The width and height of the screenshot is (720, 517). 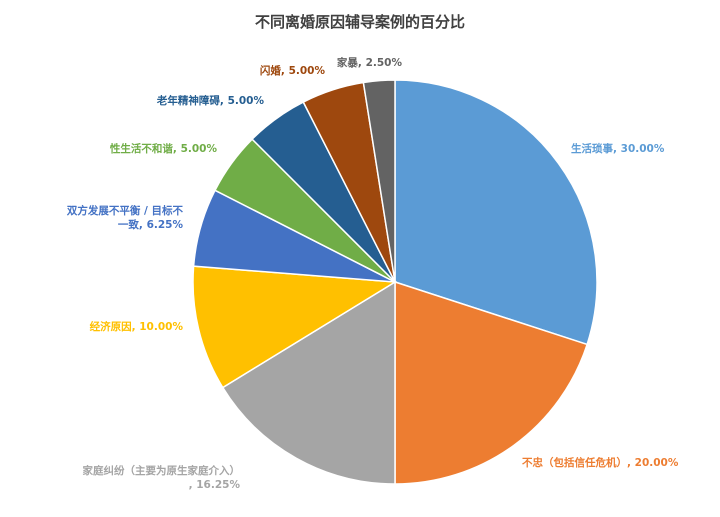 I want to click on slice-data-label: 双方发展不平衡 / 目标不一致, 6.25%, so click(x=125, y=217).